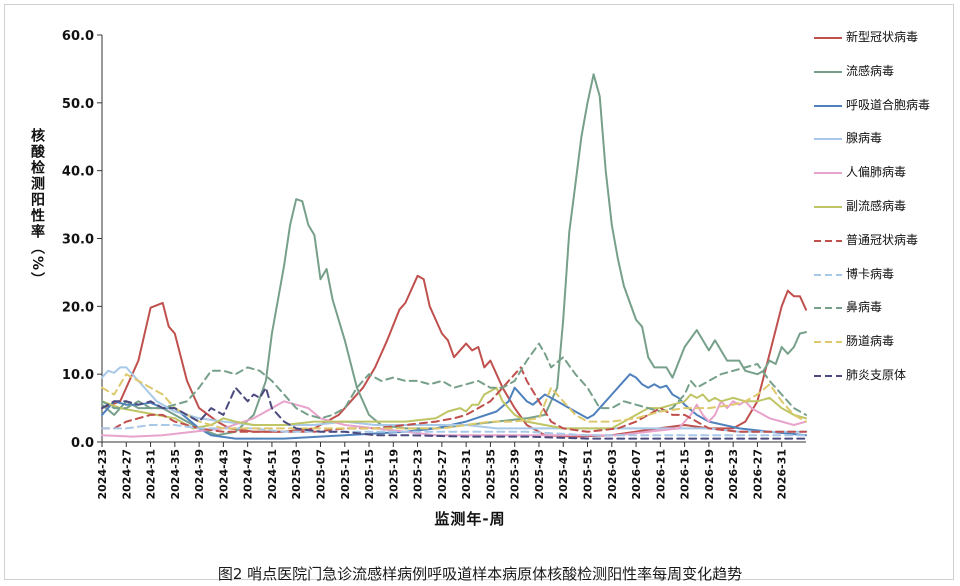  What do you see at coordinates (320, 474) in the screenshot?
I see `x-tick-label: 2025-07` at bounding box center [320, 474].